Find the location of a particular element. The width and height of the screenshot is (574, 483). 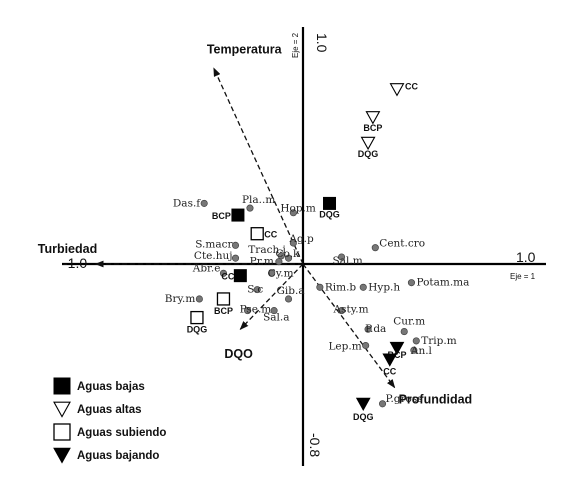

legend-marker-aguas-subiendo is located at coordinates (62, 432).